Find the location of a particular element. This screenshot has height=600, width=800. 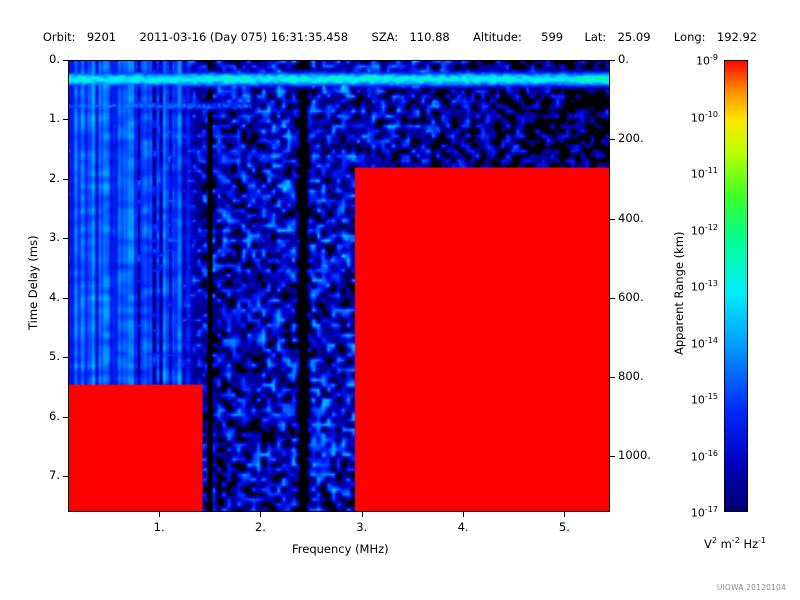

x-tick-label: 5. is located at coordinates (564, 527).